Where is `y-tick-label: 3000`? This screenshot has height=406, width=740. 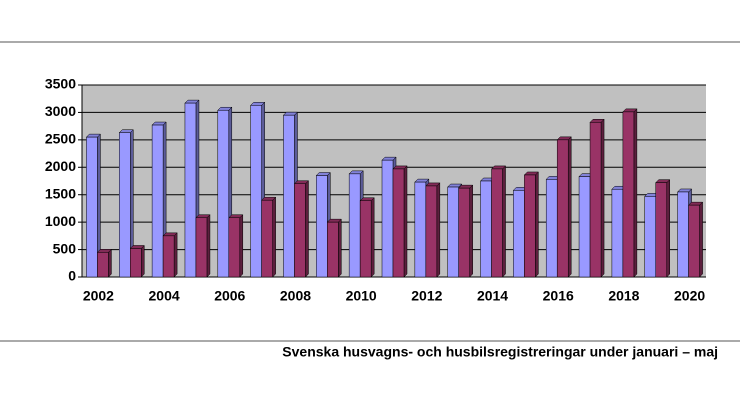 y-tick-label: 3000 is located at coordinates (60, 111).